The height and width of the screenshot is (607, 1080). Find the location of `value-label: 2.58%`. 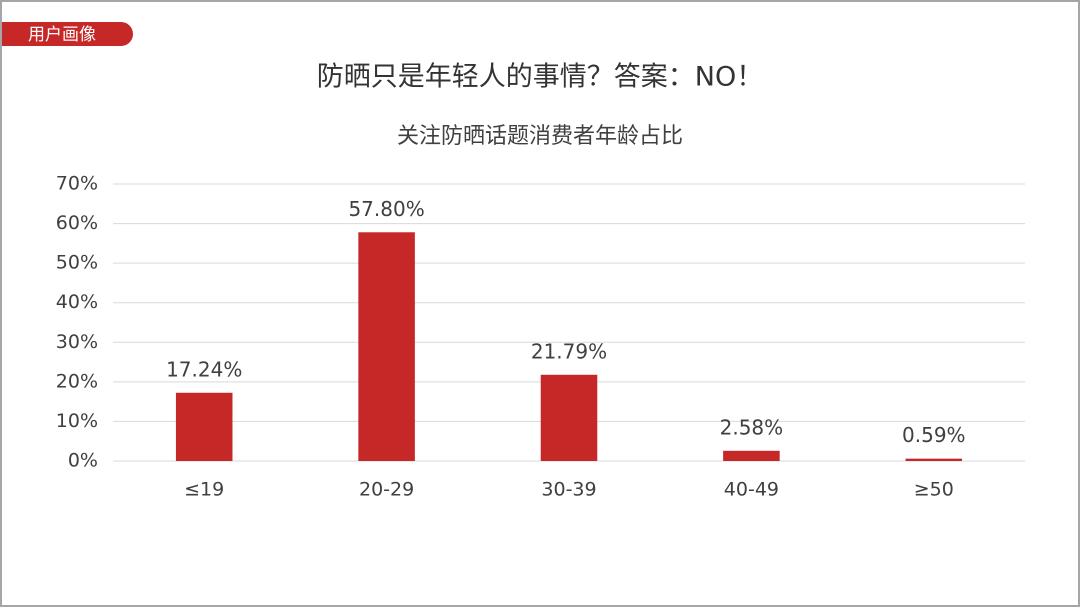

value-label: 2.58% is located at coordinates (752, 427).